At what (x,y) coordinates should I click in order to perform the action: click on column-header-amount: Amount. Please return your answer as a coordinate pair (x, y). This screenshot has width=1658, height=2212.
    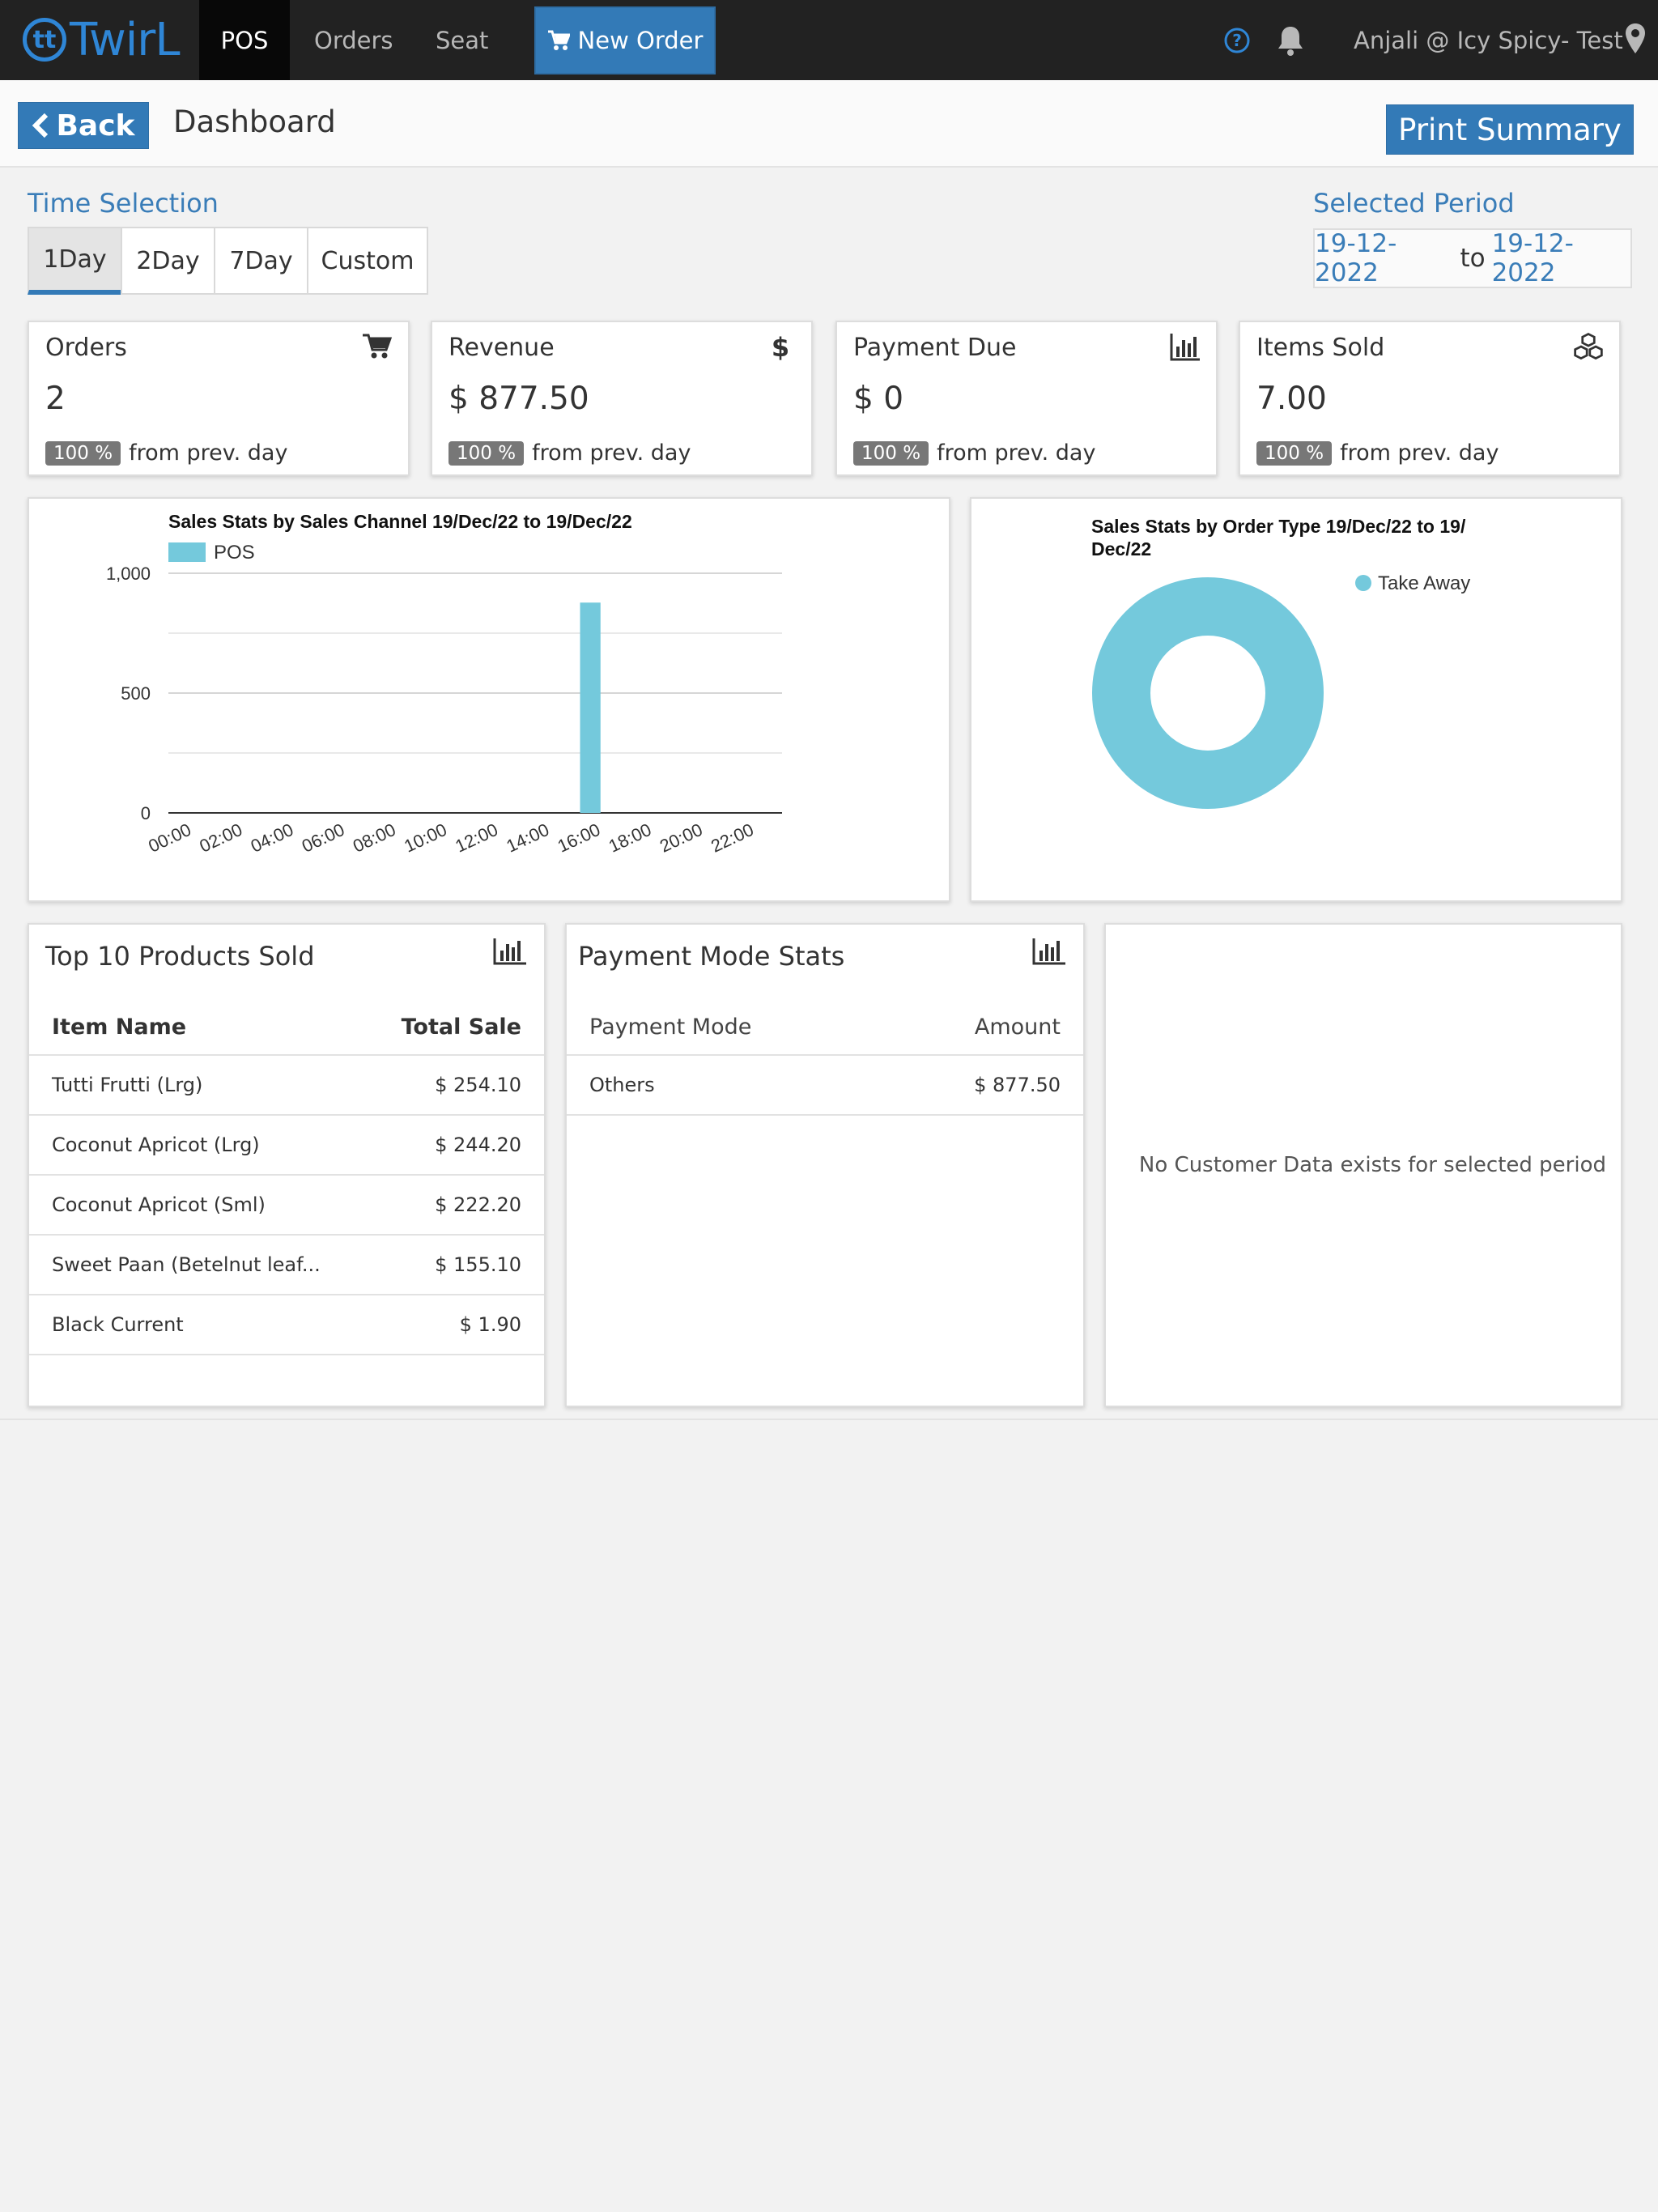
    Looking at the image, I should click on (1017, 1027).